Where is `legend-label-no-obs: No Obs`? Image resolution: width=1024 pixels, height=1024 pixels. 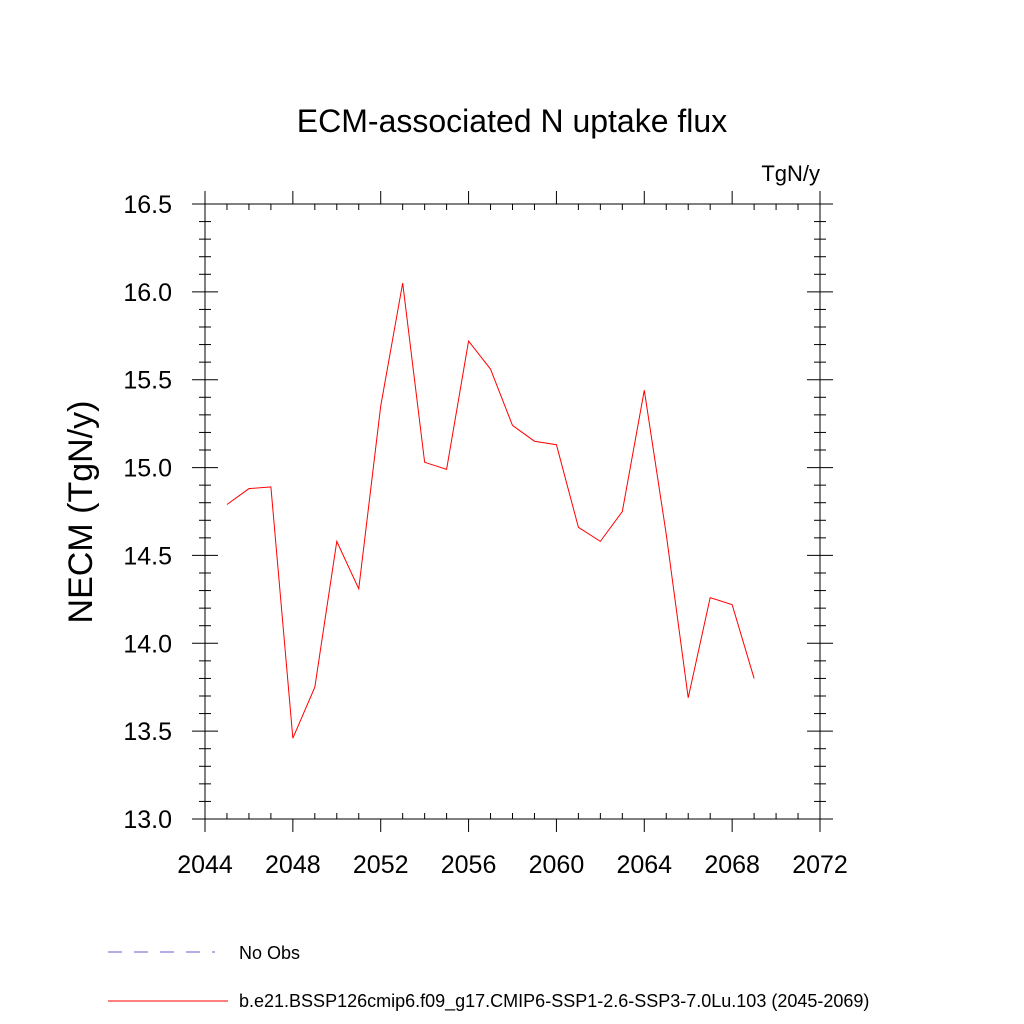 legend-label-no-obs: No Obs is located at coordinates (269, 953).